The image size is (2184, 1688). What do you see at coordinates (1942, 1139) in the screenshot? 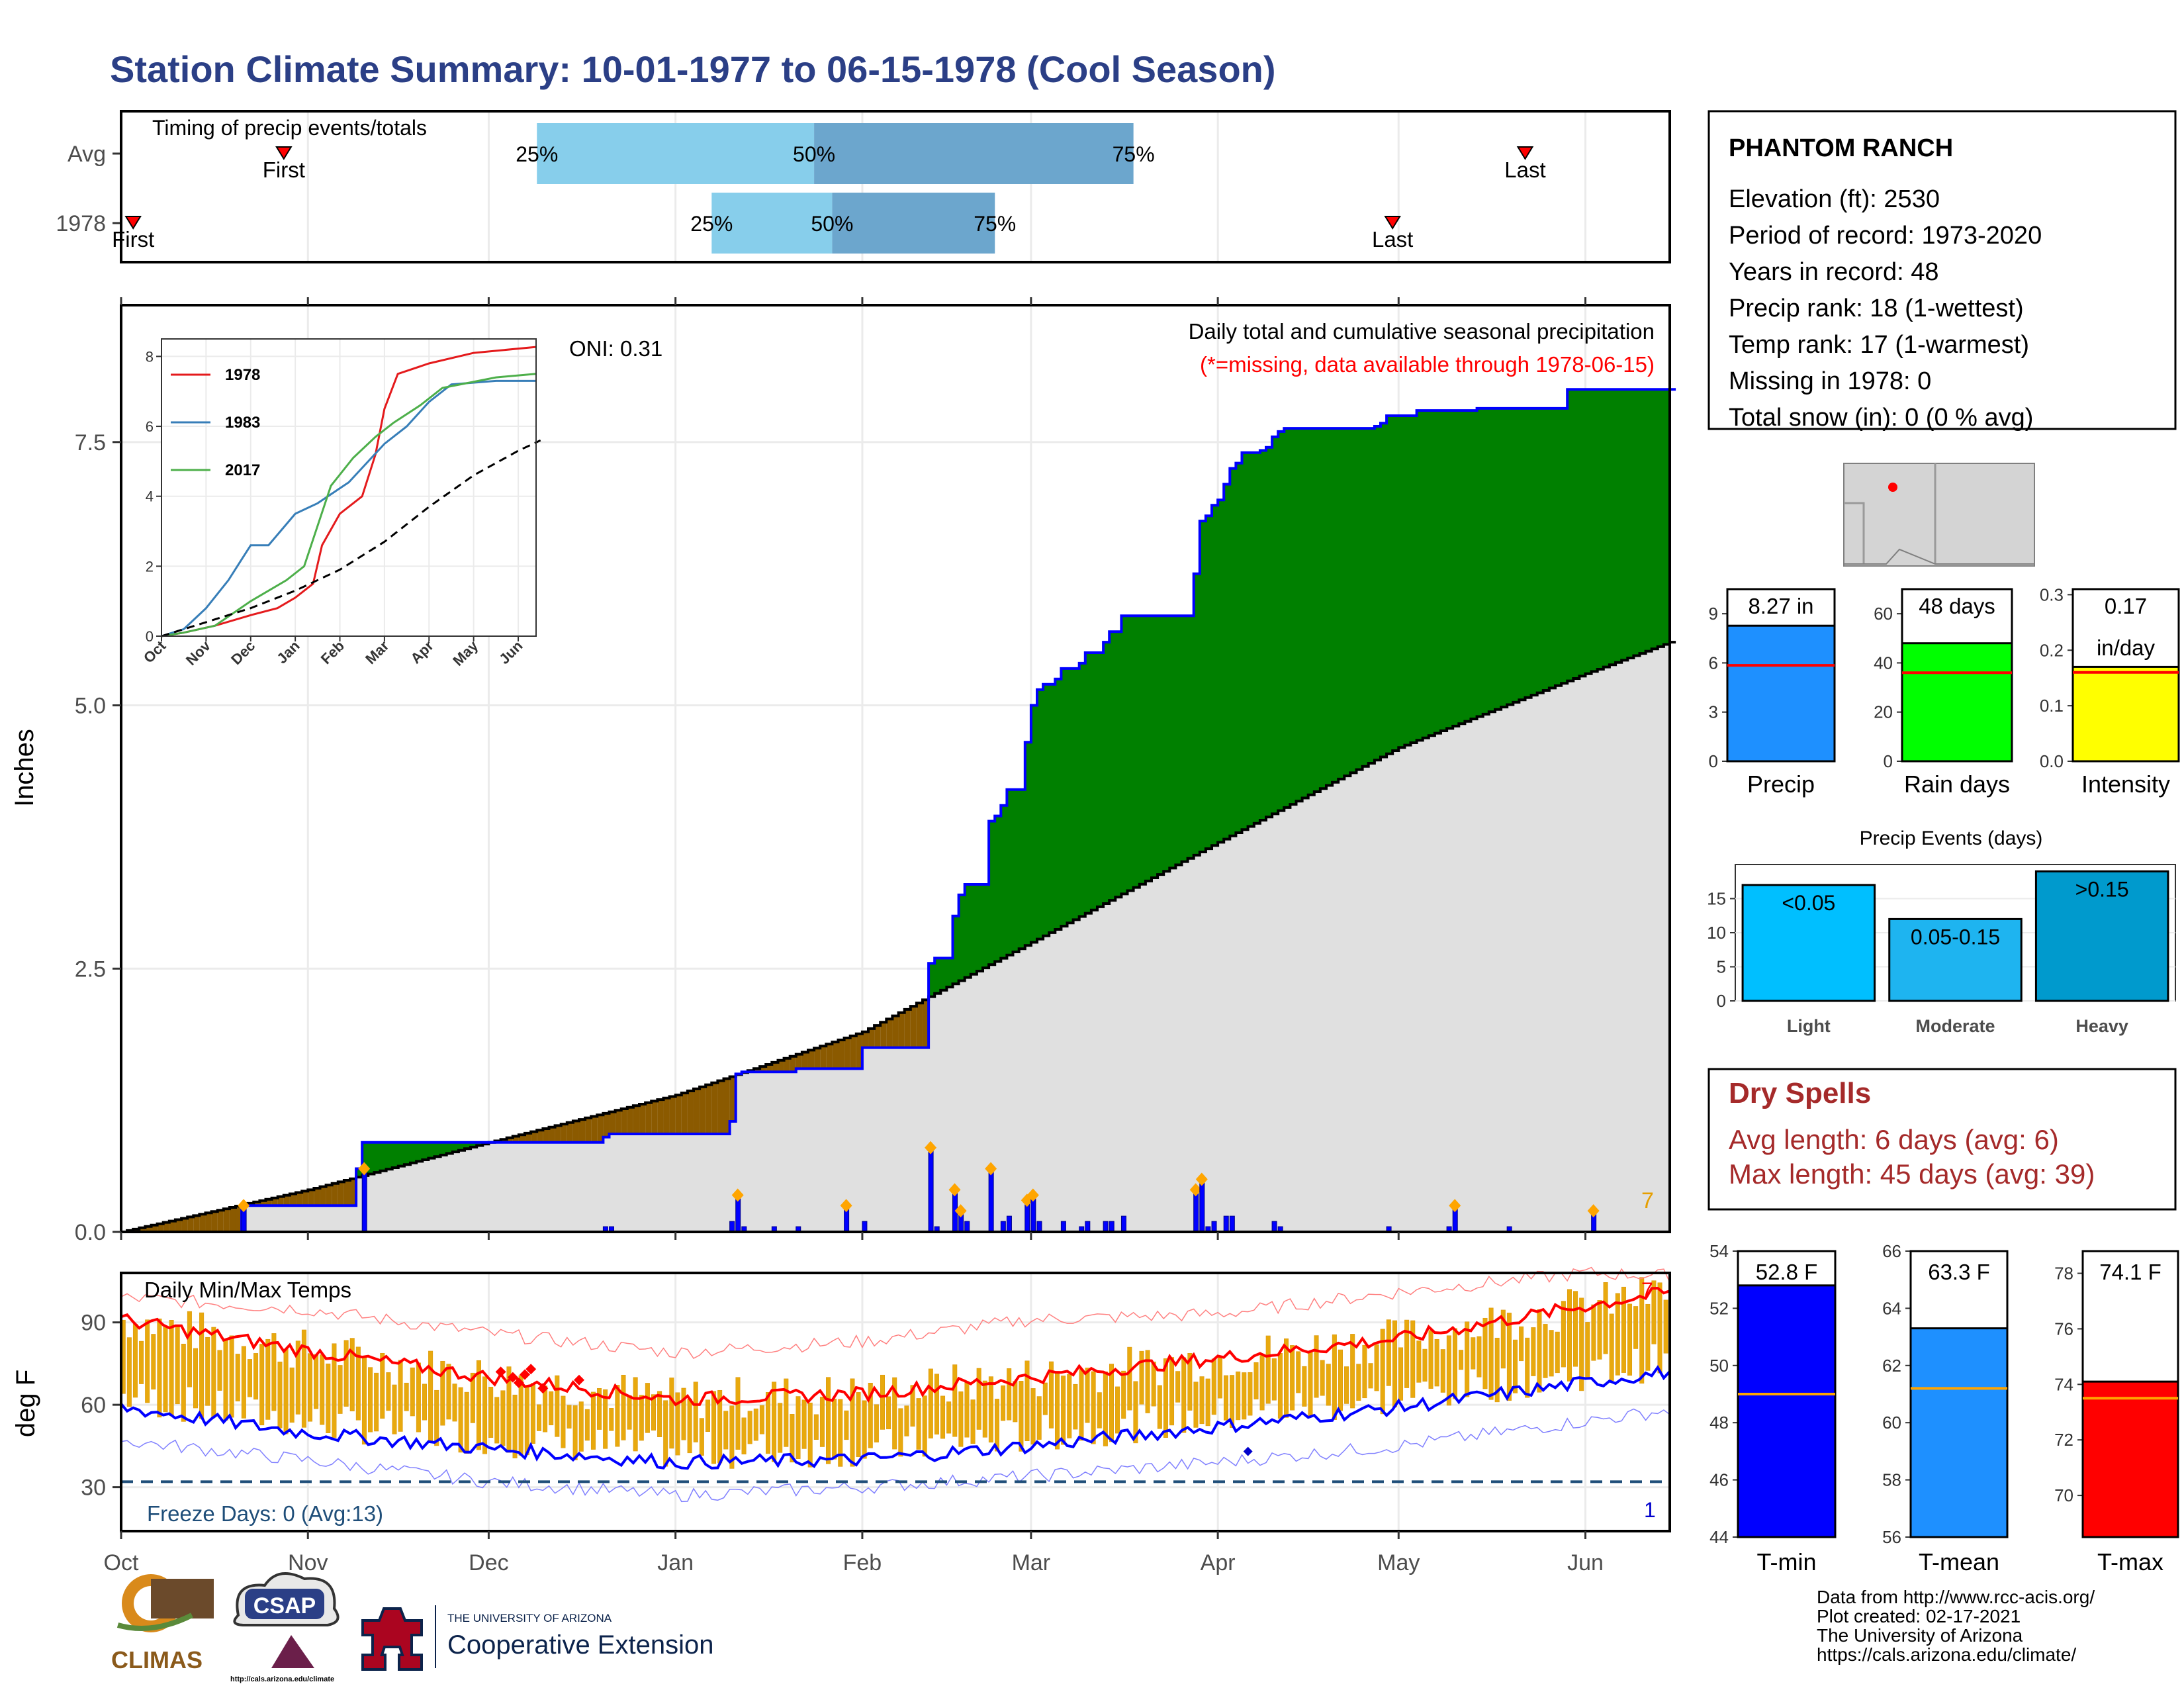
I see `dry-spells-box` at bounding box center [1942, 1139].